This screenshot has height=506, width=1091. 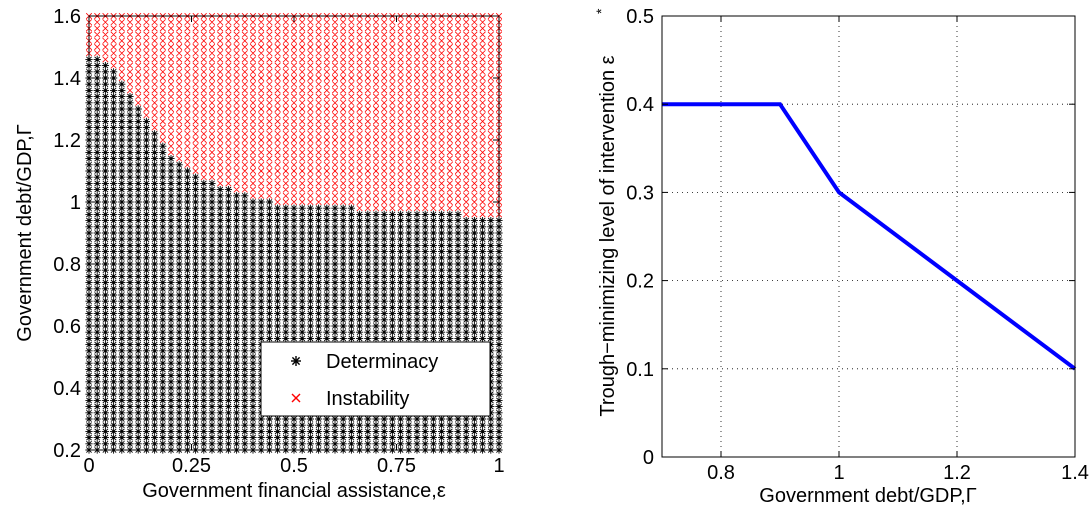 I want to click on left-y-tick-label: 1.2, so click(x=67, y=141).